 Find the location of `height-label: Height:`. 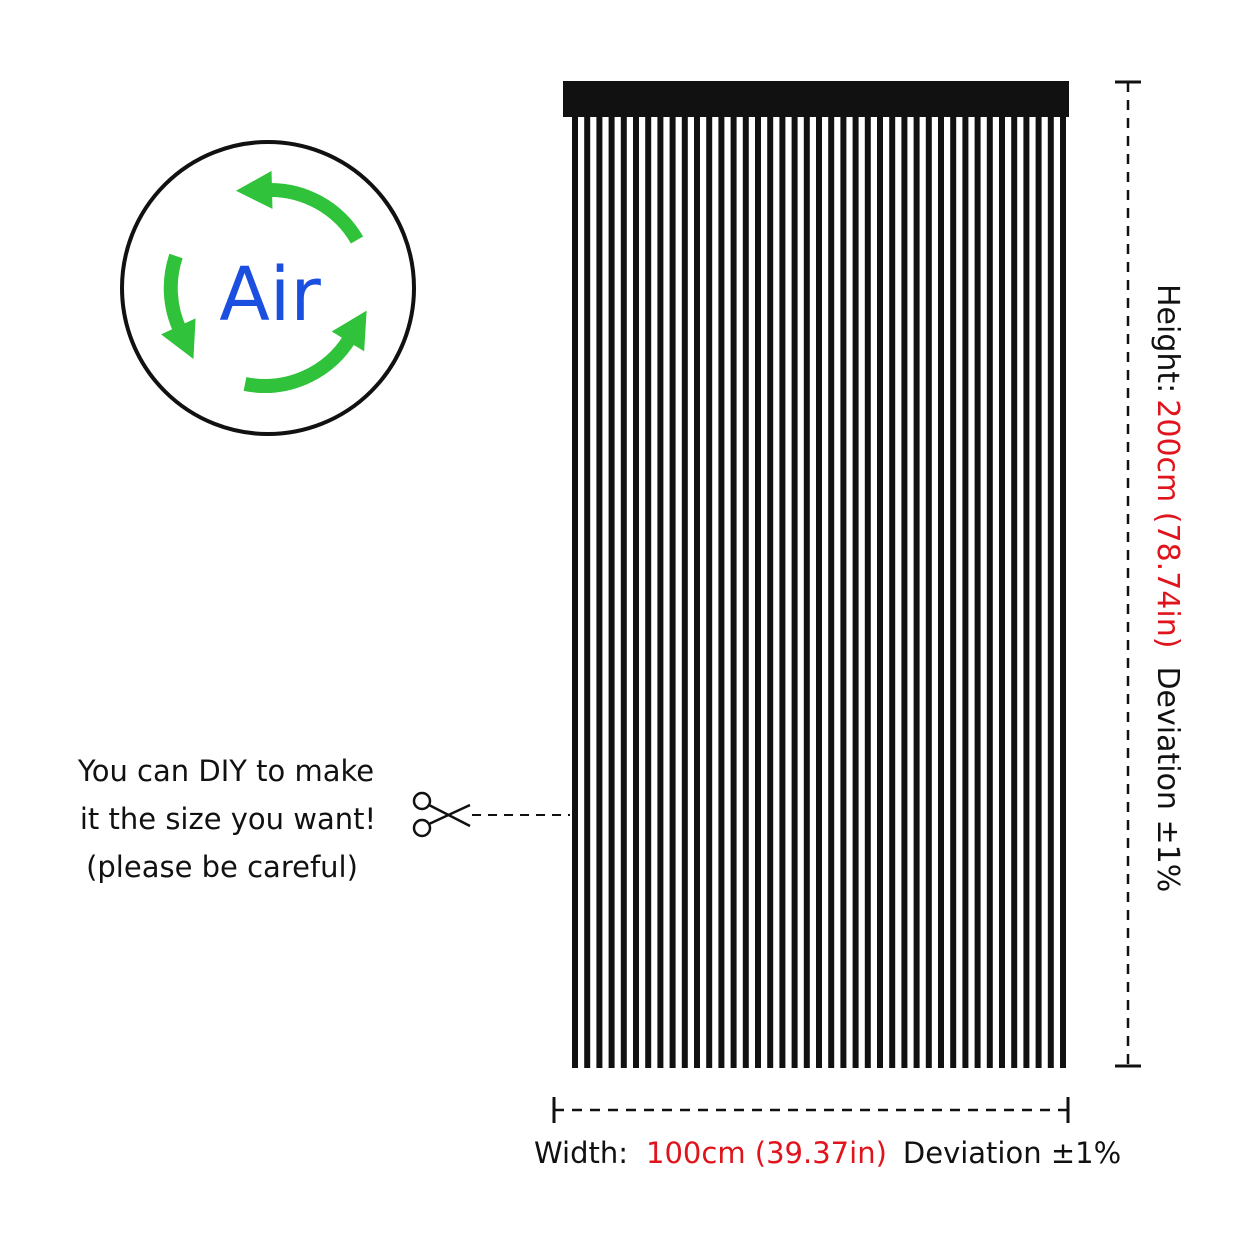

height-label: Height: is located at coordinates (1167, 338).